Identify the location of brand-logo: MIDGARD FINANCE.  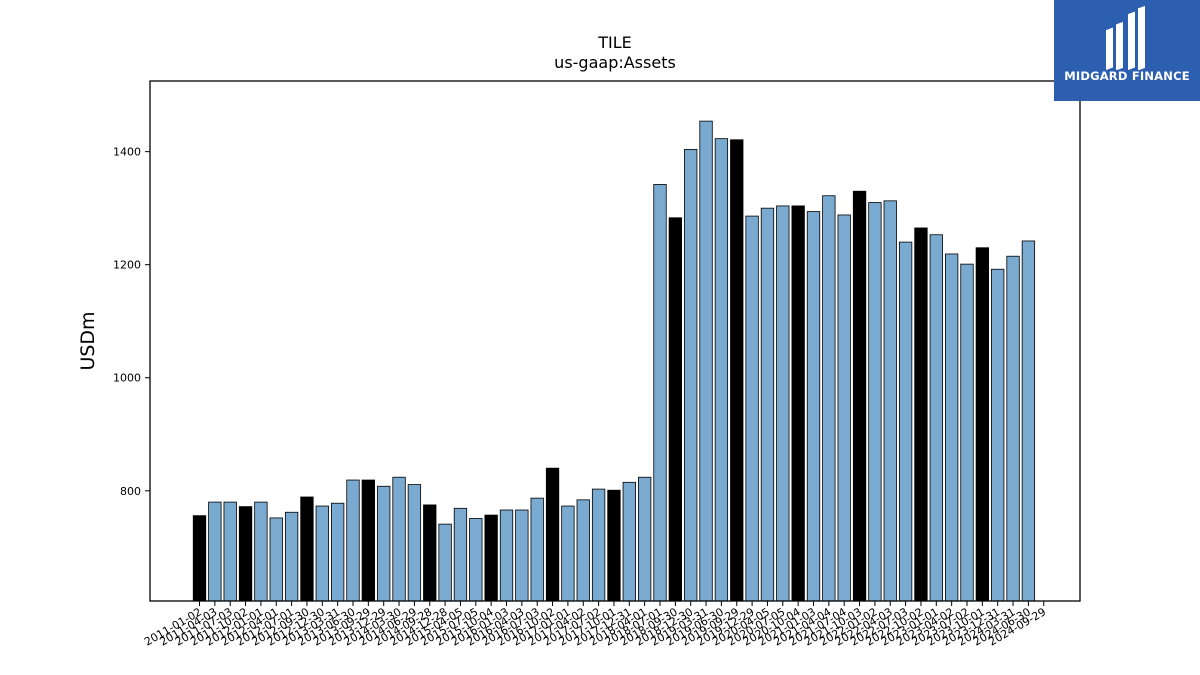
(1127, 50).